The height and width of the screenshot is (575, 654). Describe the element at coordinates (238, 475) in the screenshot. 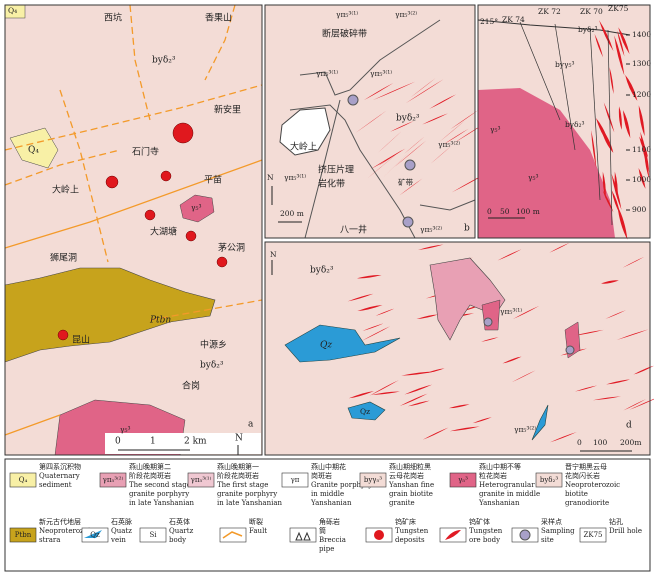

I see `legend-zh: 阶段花岗斑岩` at that location.